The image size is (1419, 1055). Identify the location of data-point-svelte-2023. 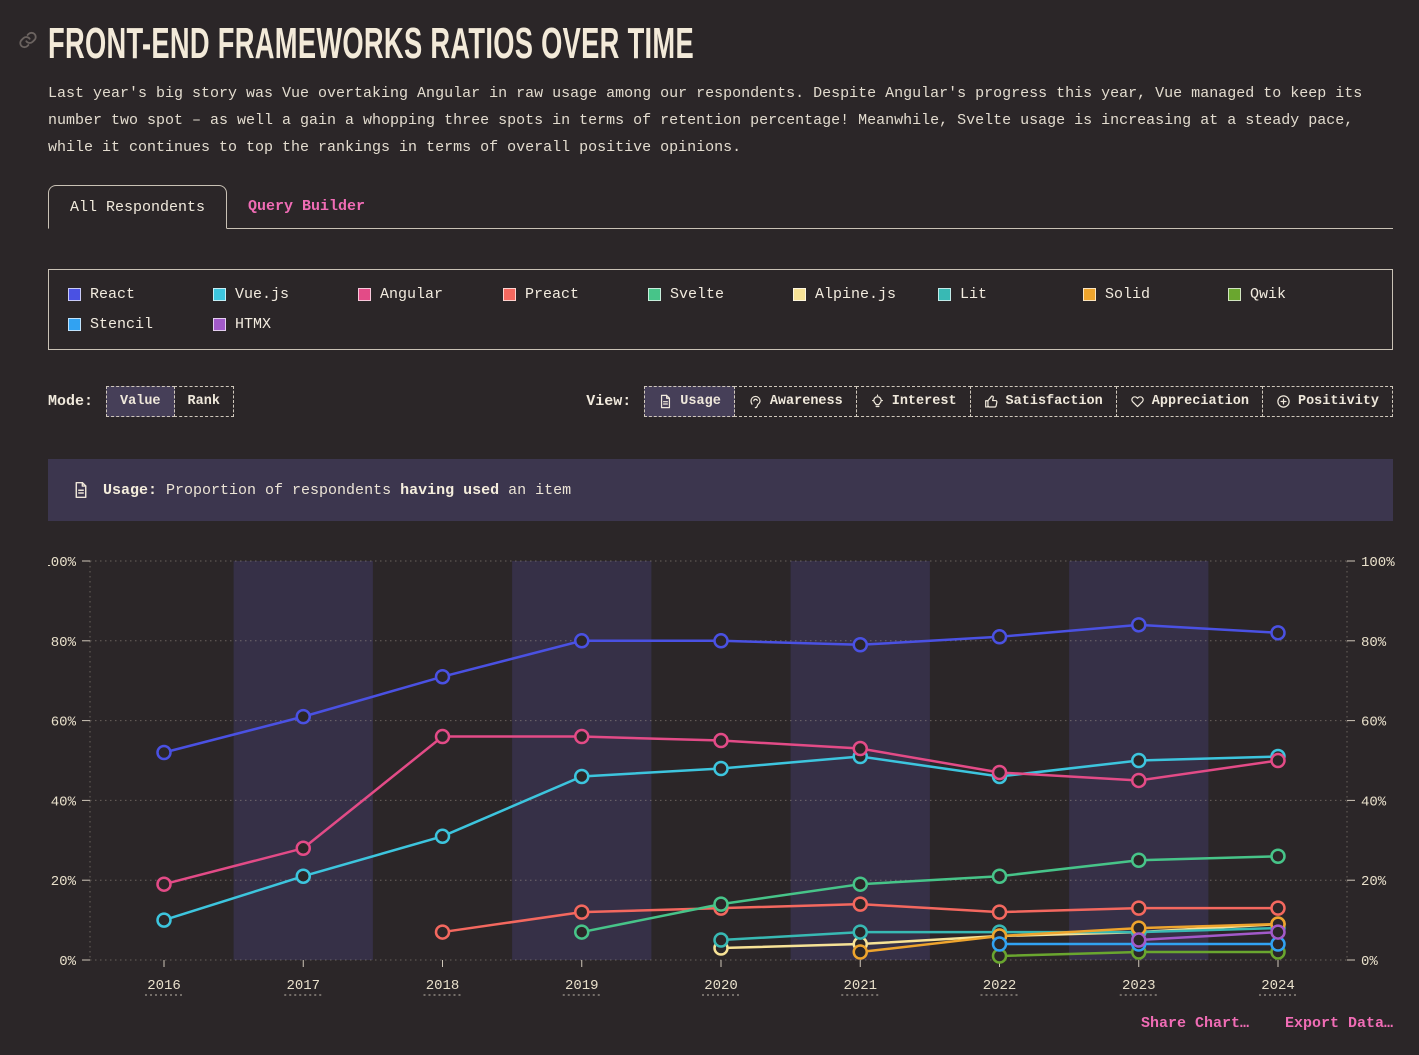
(1139, 860).